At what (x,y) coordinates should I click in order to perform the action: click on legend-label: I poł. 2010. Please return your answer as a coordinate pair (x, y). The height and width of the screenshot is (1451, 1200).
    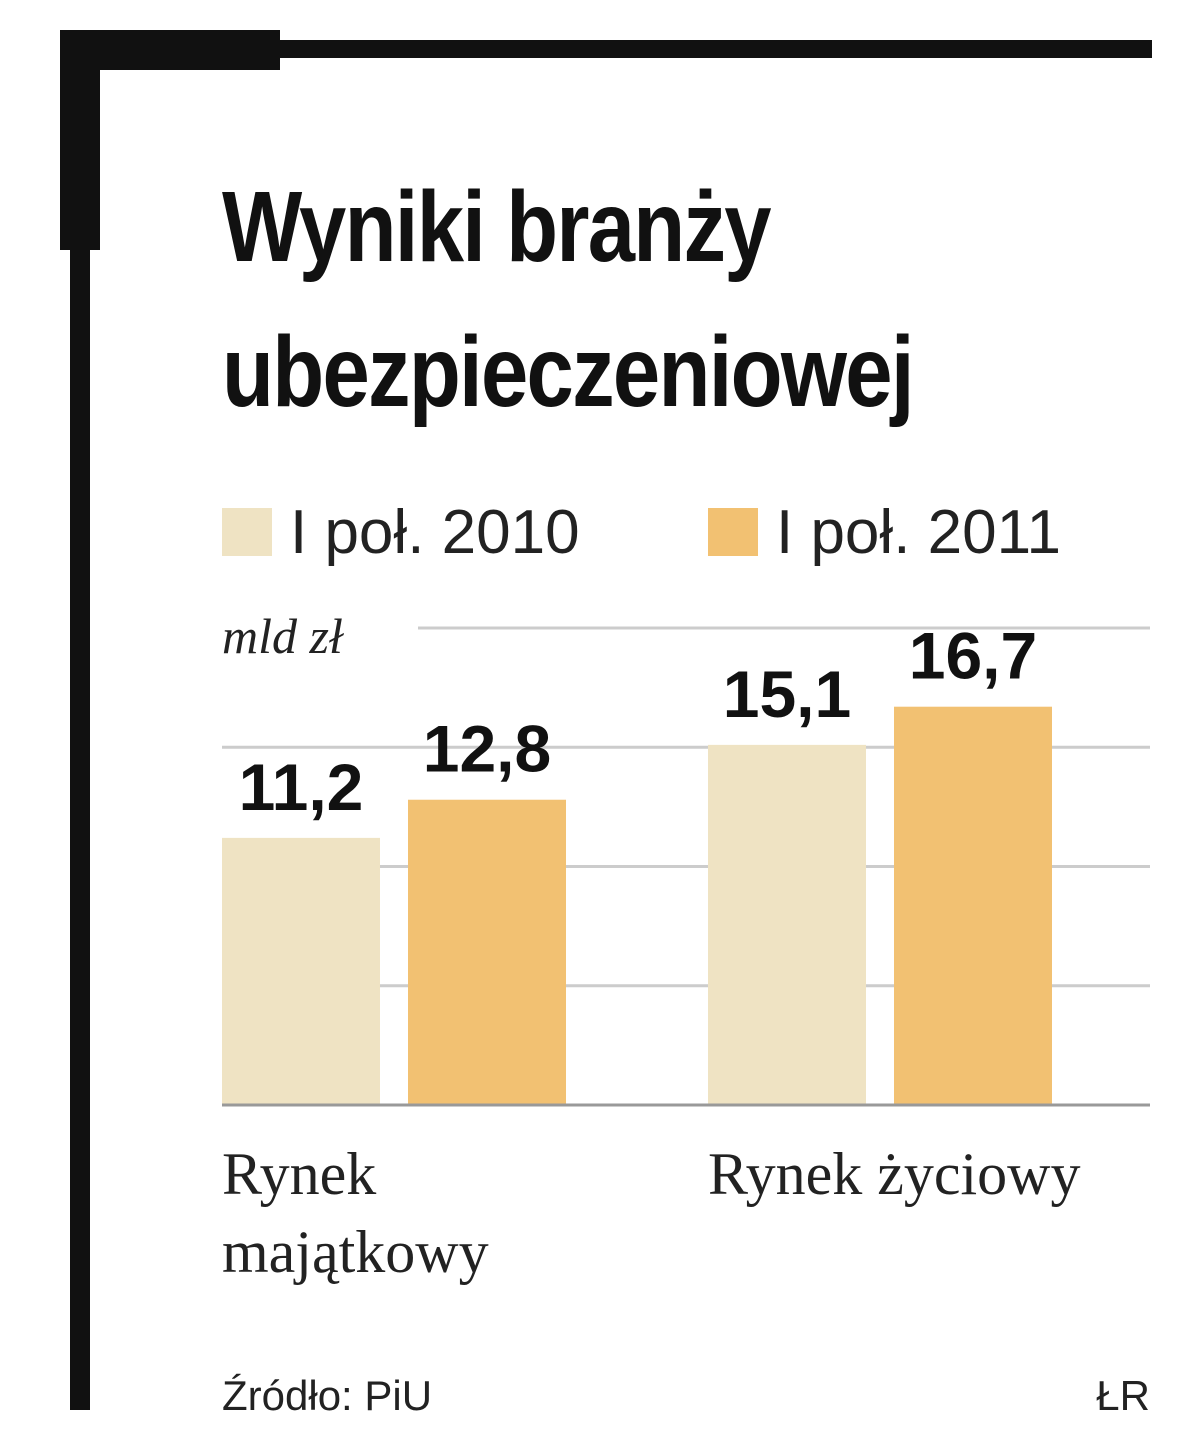
    Looking at the image, I should click on (435, 532).